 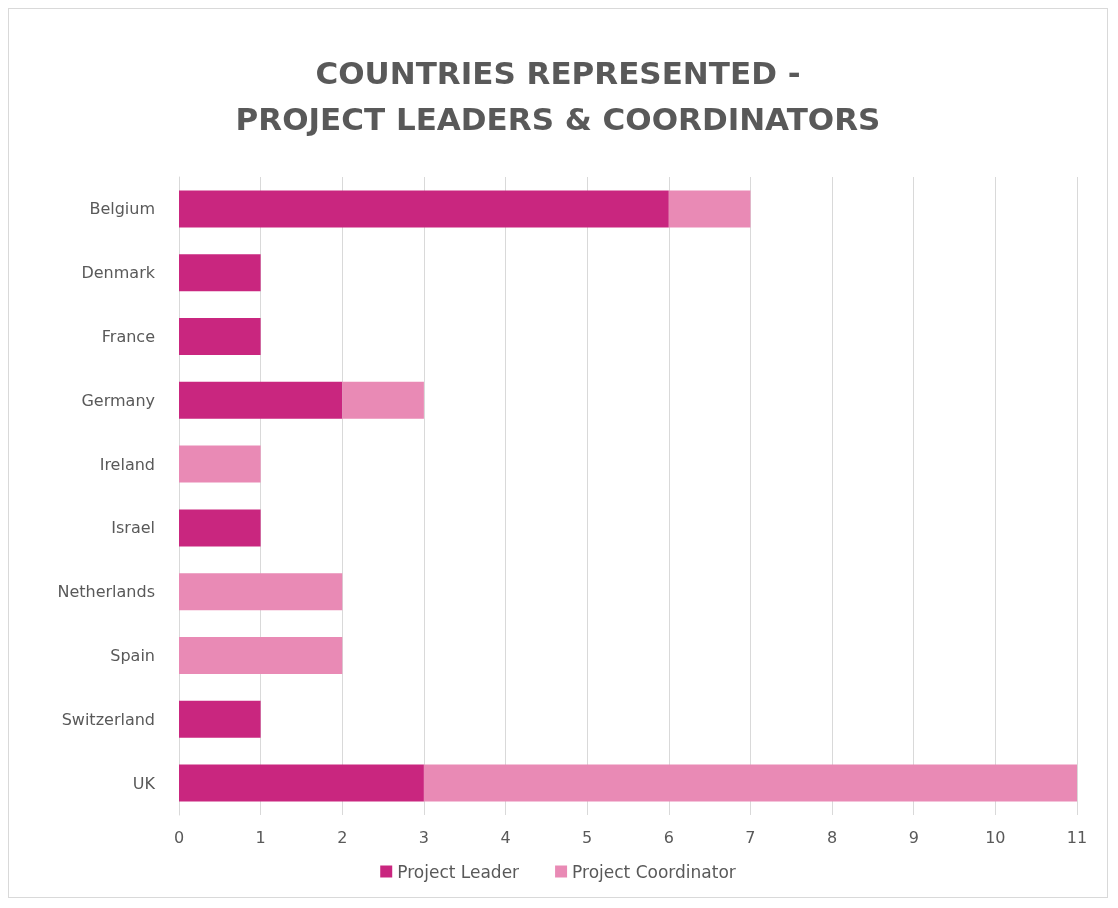 What do you see at coordinates (342, 837) in the screenshot?
I see `x-tick-label: 2` at bounding box center [342, 837].